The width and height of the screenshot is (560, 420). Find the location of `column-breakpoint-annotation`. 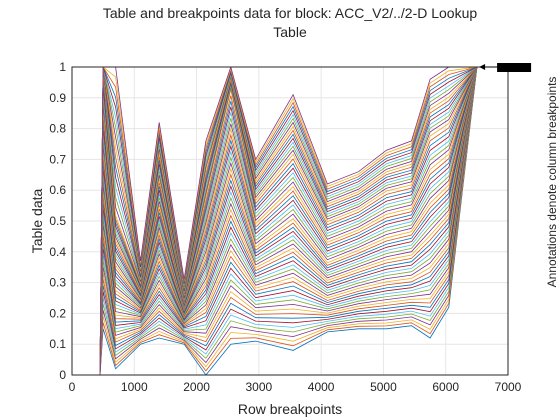

column-breakpoint-annotation is located at coordinates (505, 67).